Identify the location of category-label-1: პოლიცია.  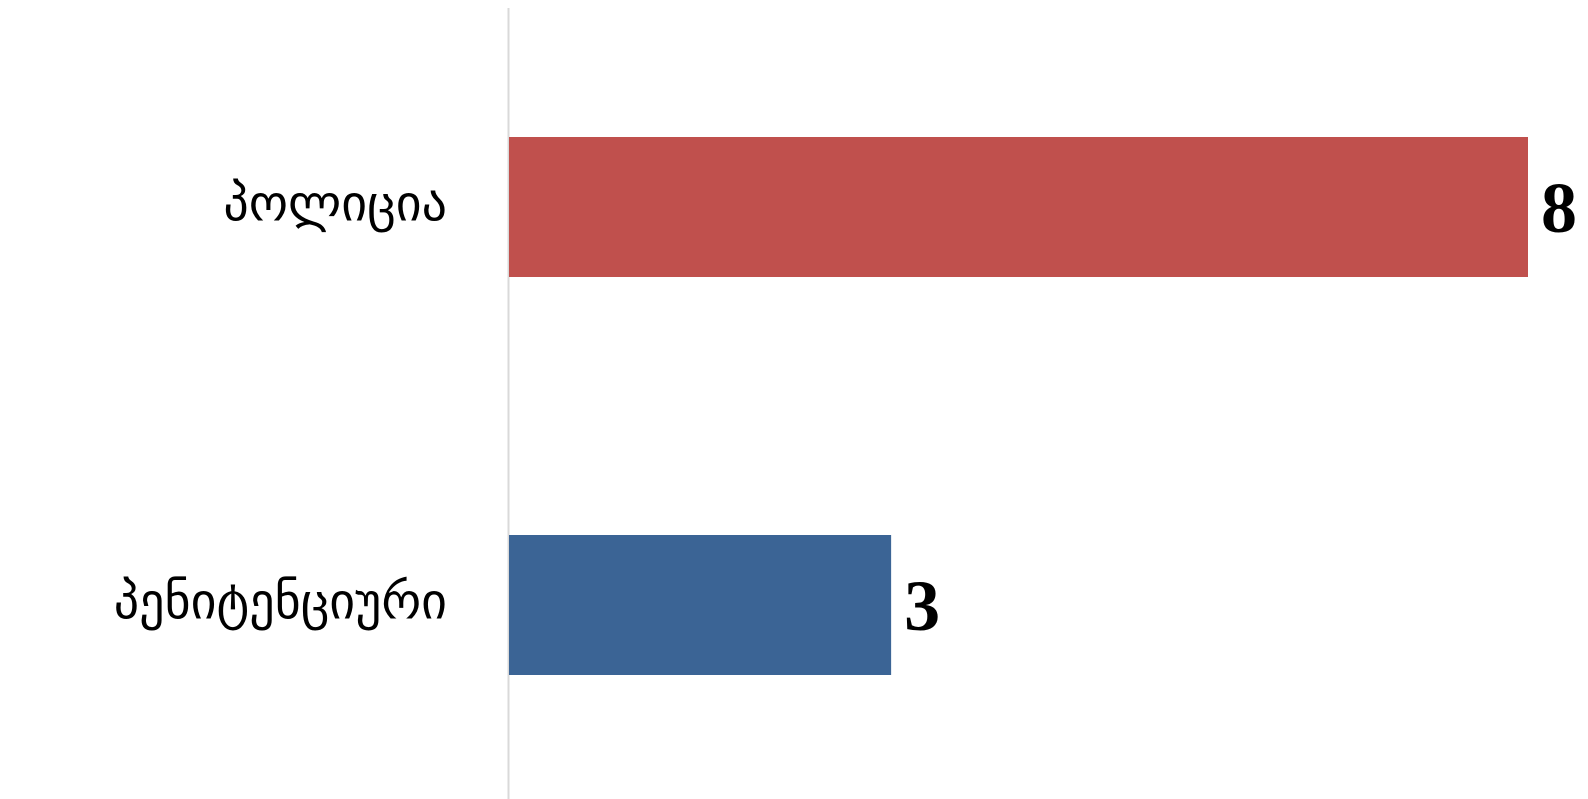
(335, 204).